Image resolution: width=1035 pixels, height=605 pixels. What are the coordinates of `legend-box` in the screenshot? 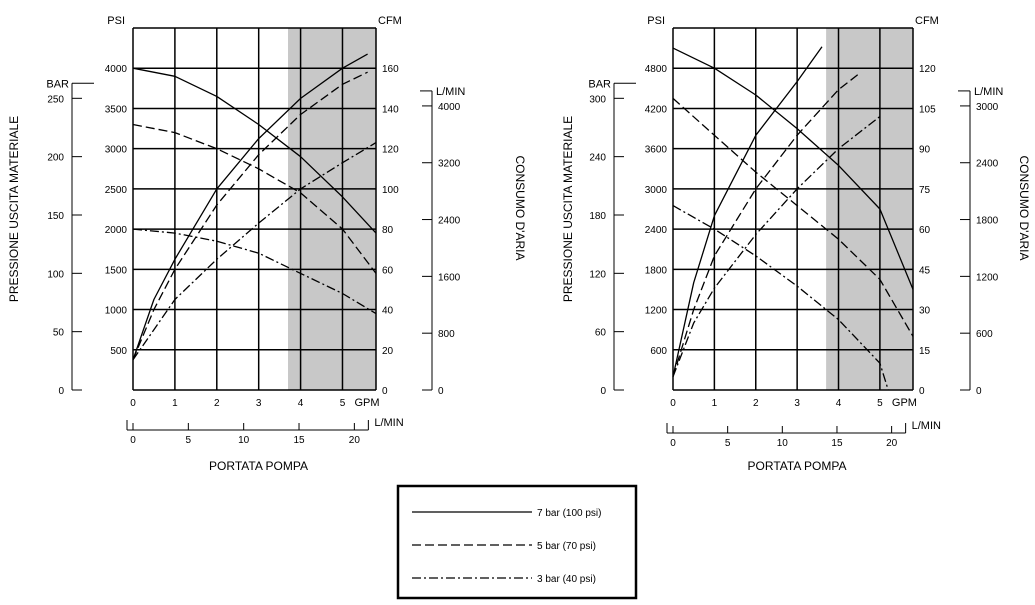 It's located at (517, 542).